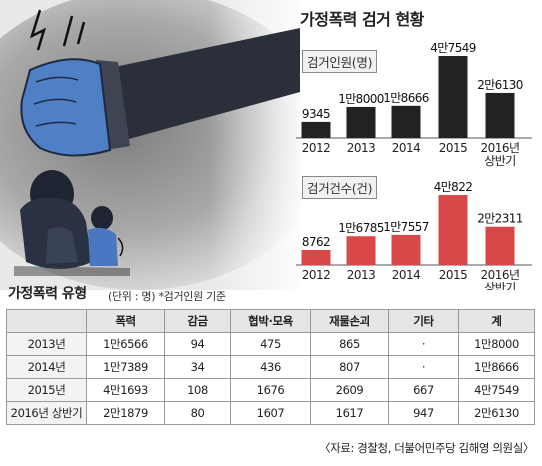 The height and width of the screenshot is (466, 542). Describe the element at coordinates (496, 390) in the screenshot. I see `table-cell: 4만7549` at that location.